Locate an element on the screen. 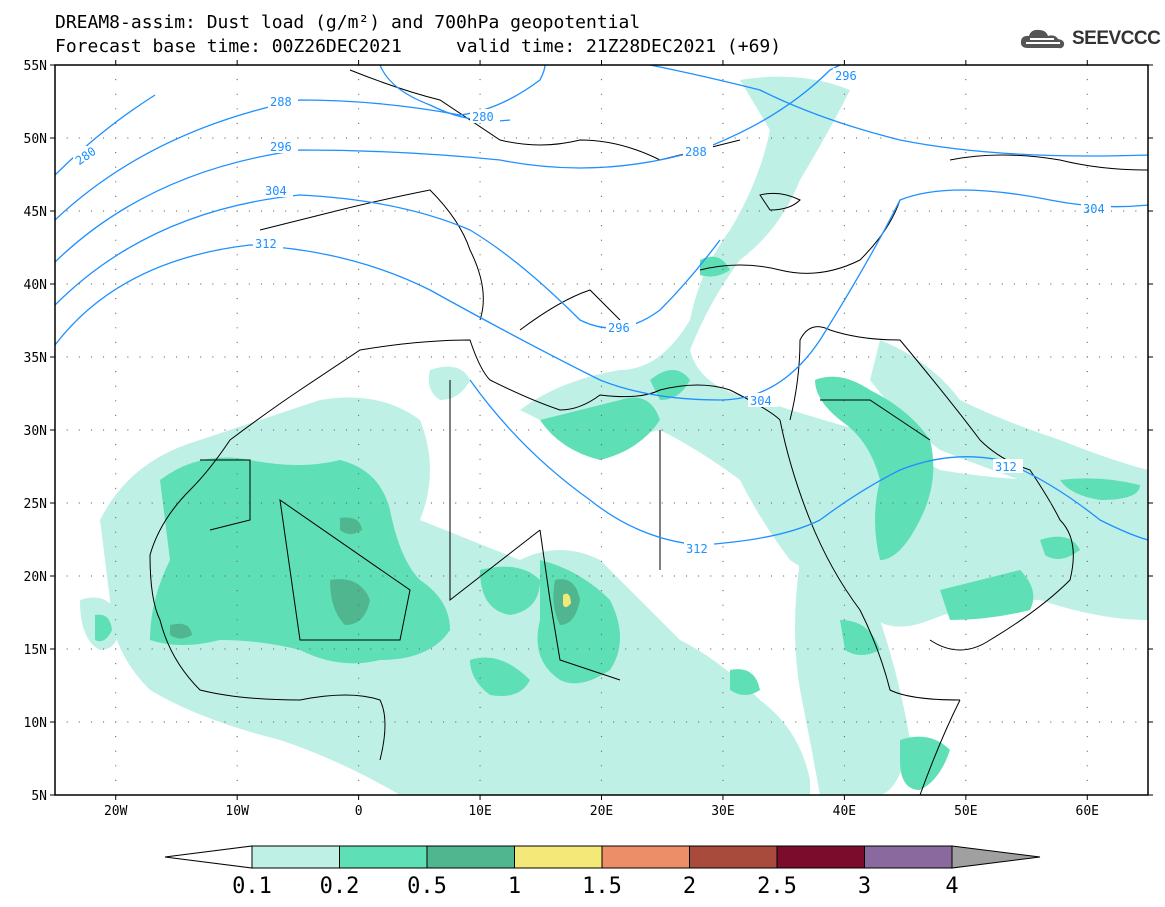  lon-tick-label: 20W is located at coordinates (116, 811).